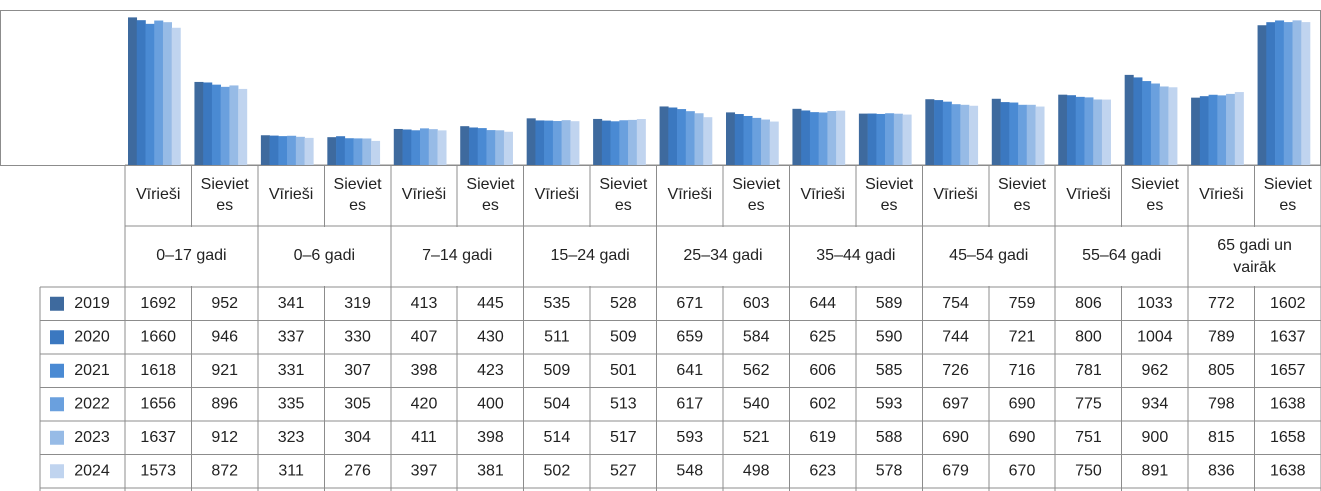 This screenshot has width=1321, height=491. Describe the element at coordinates (92, 303) in the screenshot. I see `legend-label-2019: 2019` at that location.